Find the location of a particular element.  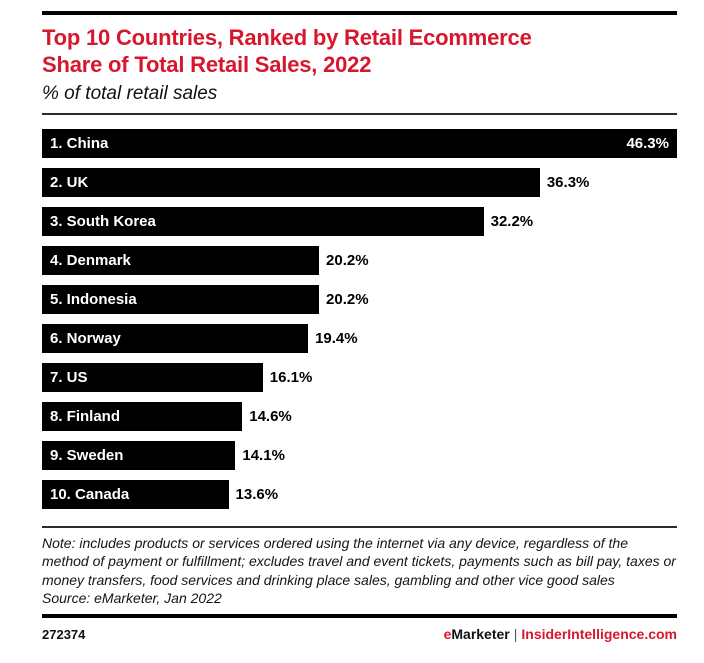

bar-label: 5. Indonesia is located at coordinates (93, 299).